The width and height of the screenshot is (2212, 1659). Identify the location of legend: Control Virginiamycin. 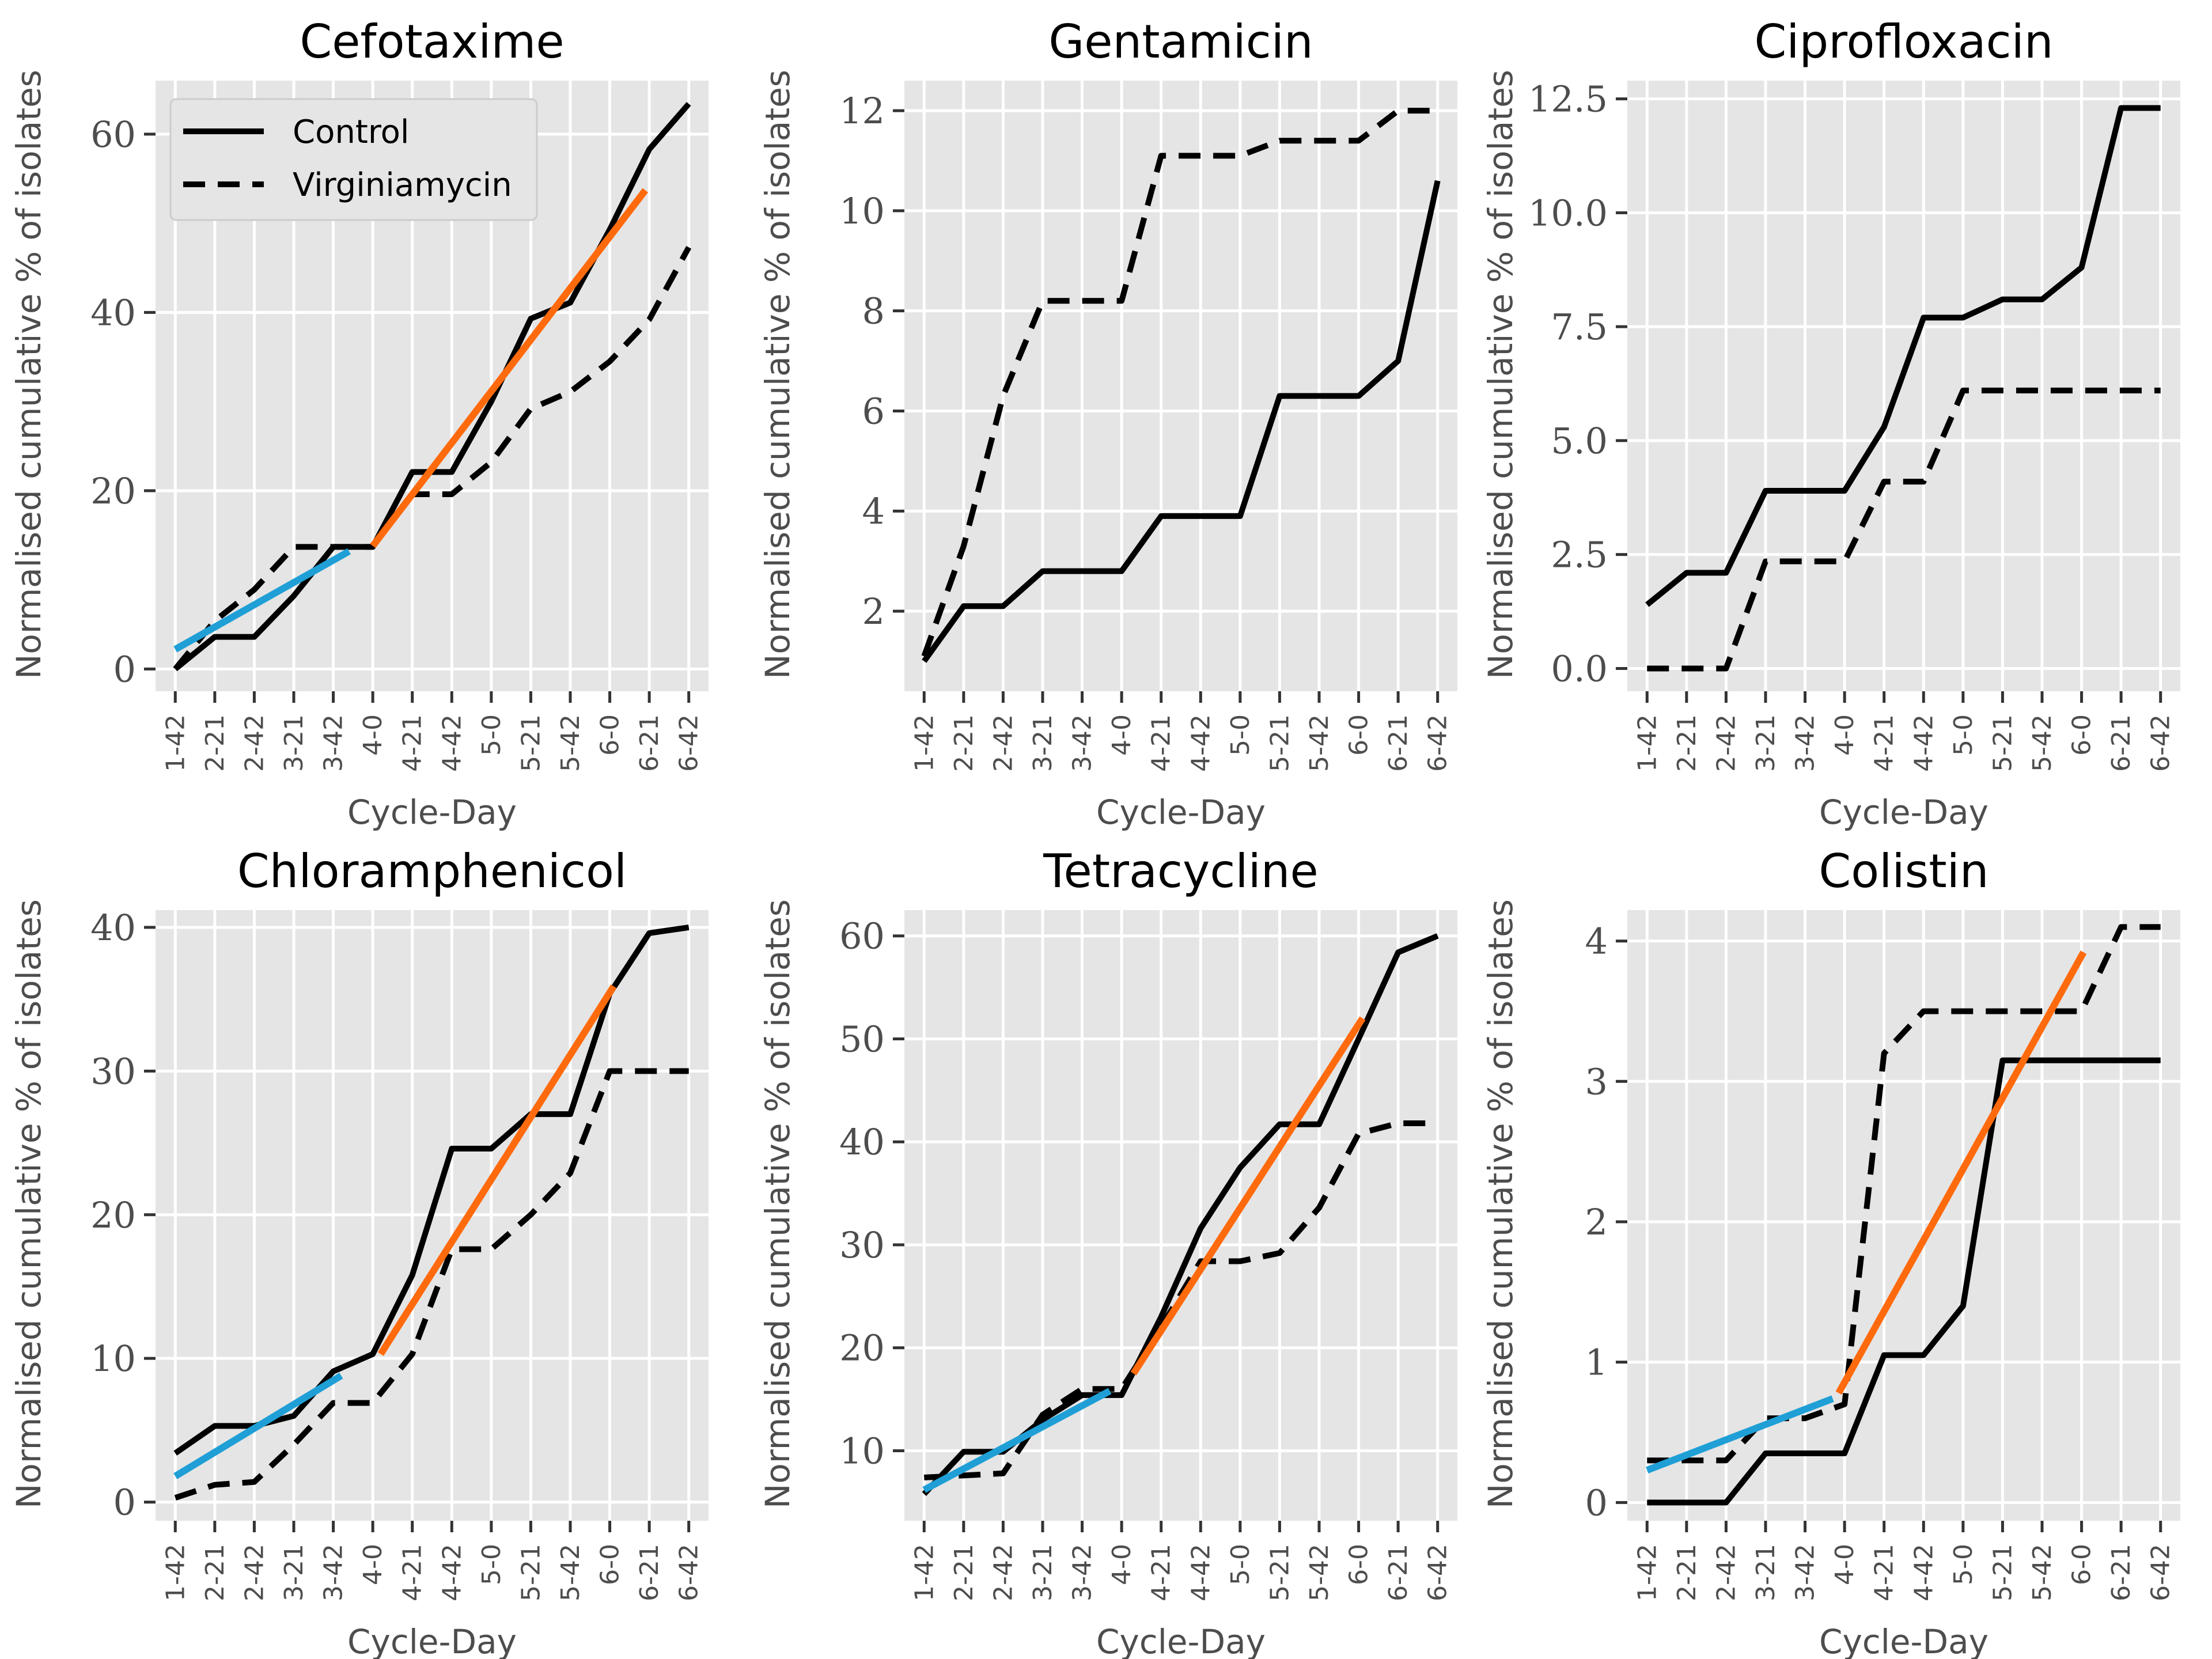
(353, 159).